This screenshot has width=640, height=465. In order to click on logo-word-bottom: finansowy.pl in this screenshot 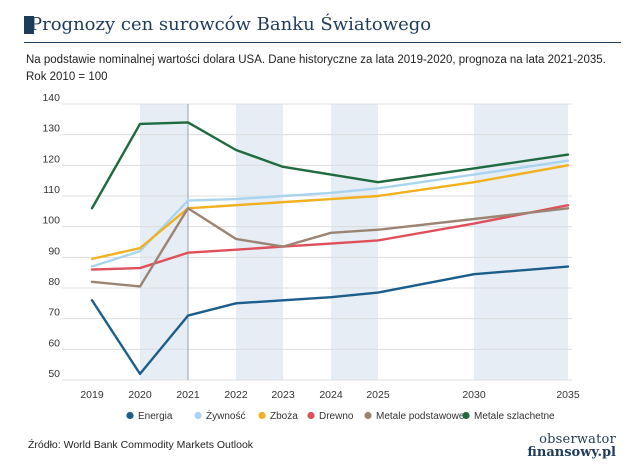, I will do `click(571, 452)`.